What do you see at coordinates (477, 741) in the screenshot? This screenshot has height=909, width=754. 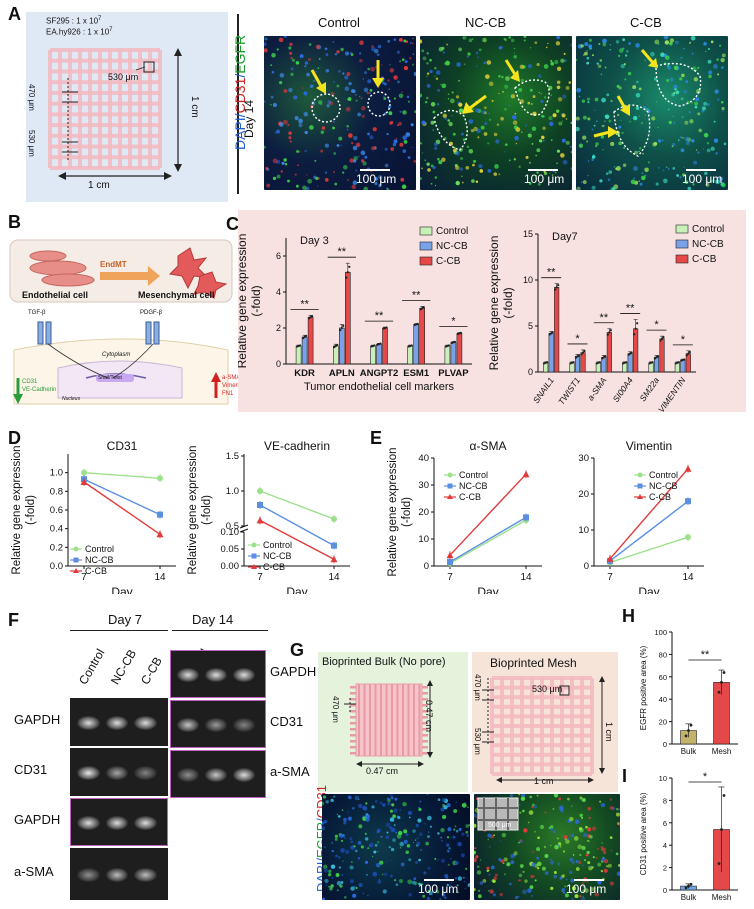 I see `mesh-530b: 530 μm` at bounding box center [477, 741].